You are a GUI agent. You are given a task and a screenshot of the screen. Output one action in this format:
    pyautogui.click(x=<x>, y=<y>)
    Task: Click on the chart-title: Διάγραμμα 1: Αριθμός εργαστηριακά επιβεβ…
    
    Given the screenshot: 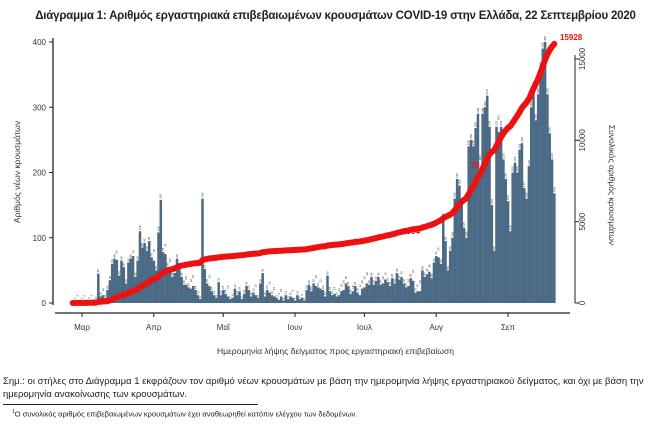 What is the action you would take?
    pyautogui.click(x=335, y=16)
    